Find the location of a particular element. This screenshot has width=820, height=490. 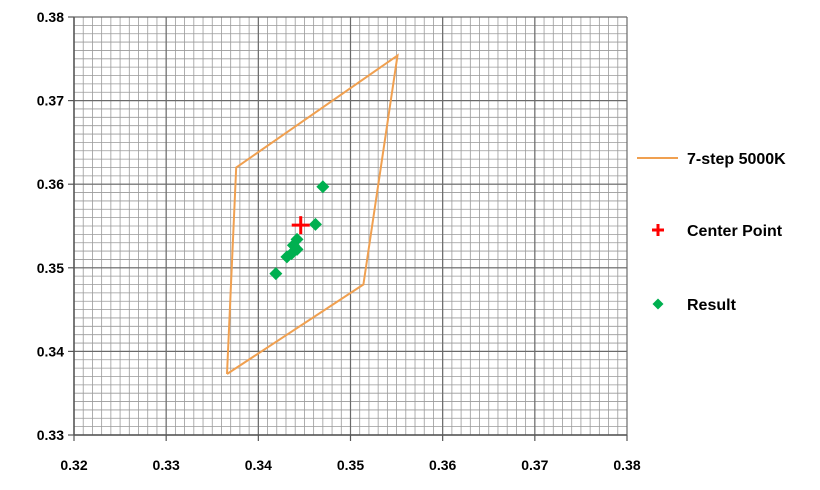

plot-series is located at coordinates (312, 214).